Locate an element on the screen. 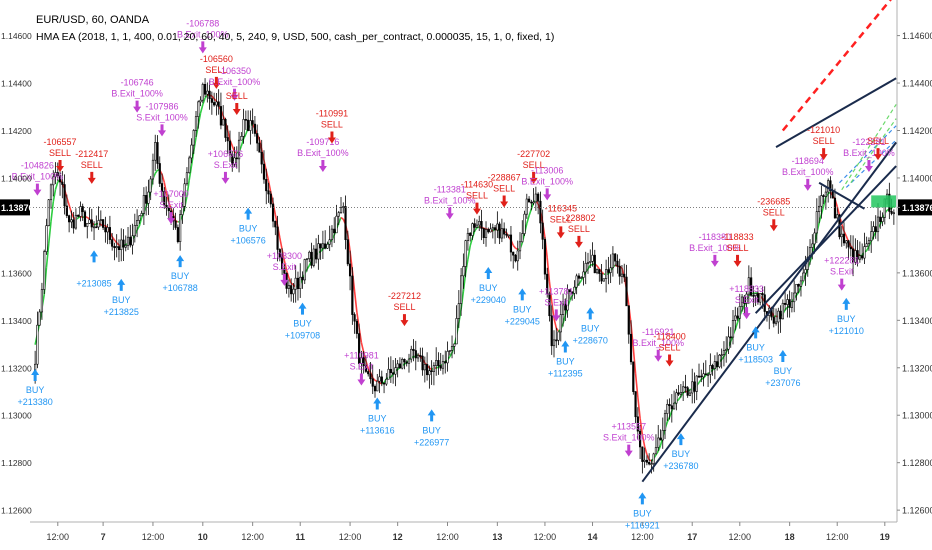  signal-sell: SELL-114630 is located at coordinates (477, 197).